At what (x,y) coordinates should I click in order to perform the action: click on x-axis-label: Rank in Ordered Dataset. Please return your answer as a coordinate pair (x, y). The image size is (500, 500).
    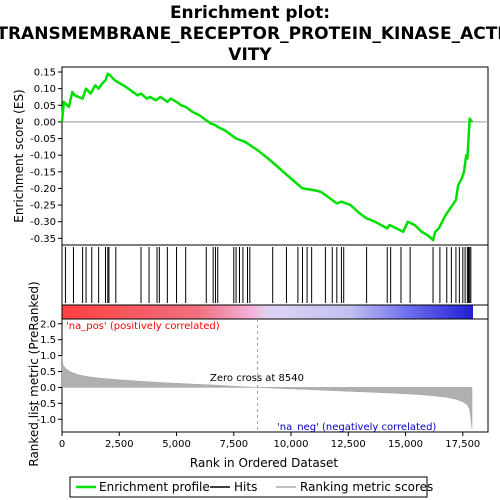
    Looking at the image, I should click on (264, 463).